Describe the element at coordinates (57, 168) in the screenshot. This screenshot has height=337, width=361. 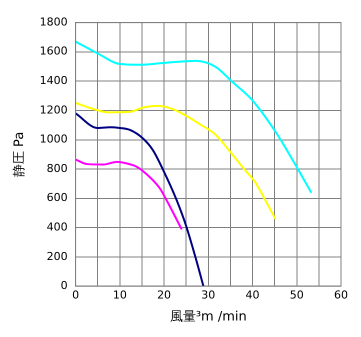
I see `y-tick-label: 800` at that location.